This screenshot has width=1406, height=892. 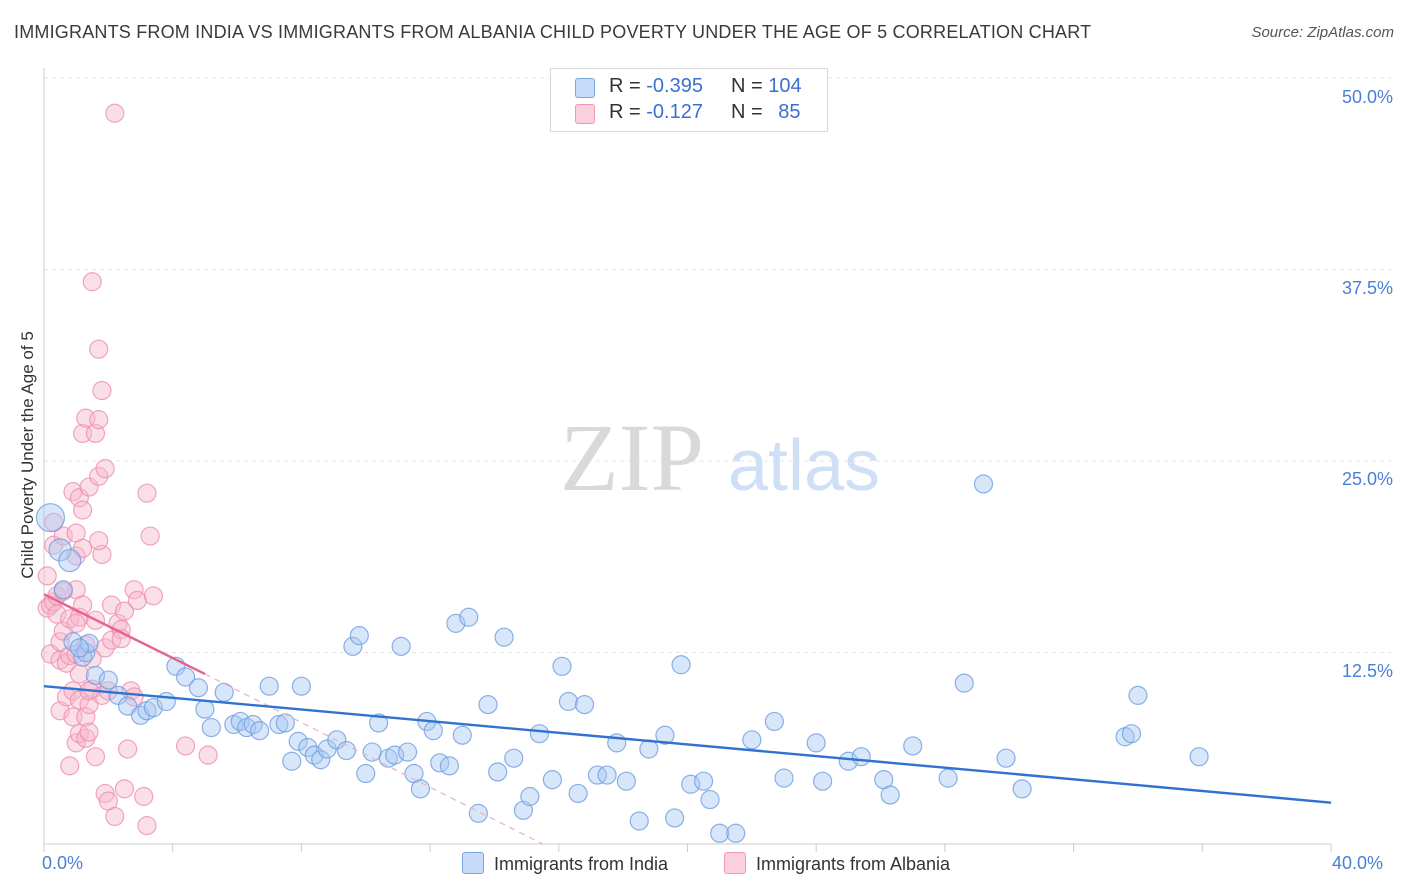 What do you see at coordinates (789, 112) in the screenshot?
I see `albania-n-value: 85` at bounding box center [789, 112].